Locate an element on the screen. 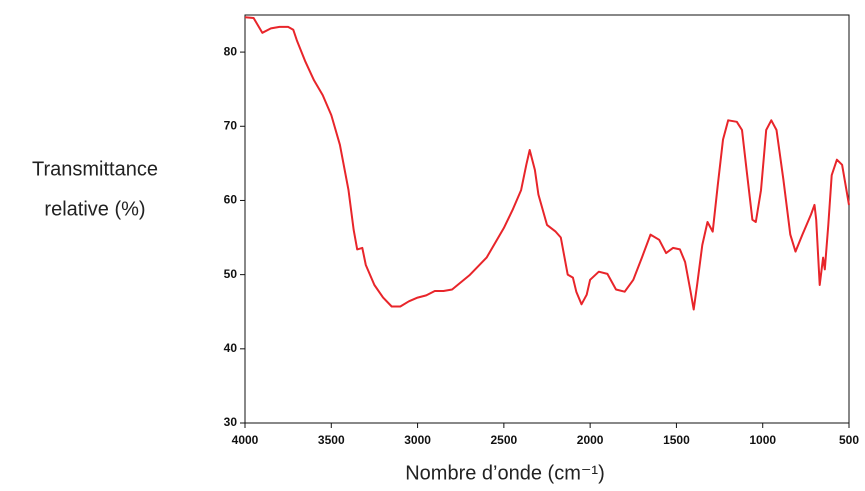 This screenshot has width=865, height=491. x-tick-label: 4000 is located at coordinates (245, 440).